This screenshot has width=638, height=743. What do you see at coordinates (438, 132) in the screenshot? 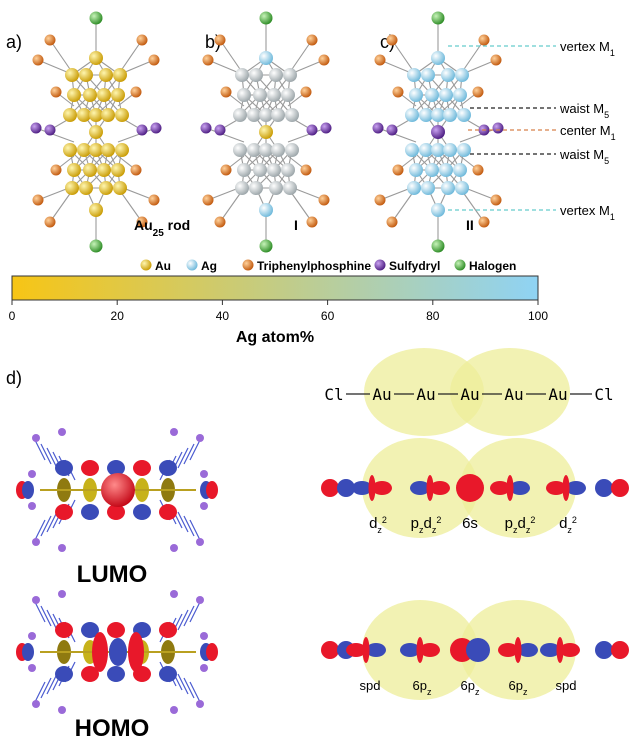
I see `cluster-II` at bounding box center [438, 132].